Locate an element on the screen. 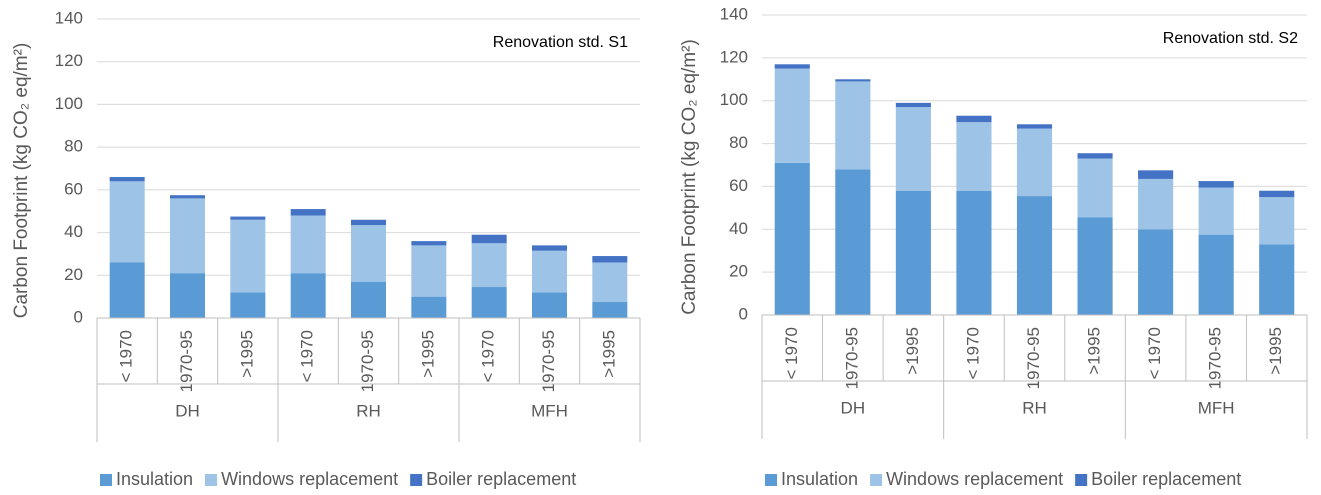  annotation: Renovation std. S2 is located at coordinates (1230, 38).